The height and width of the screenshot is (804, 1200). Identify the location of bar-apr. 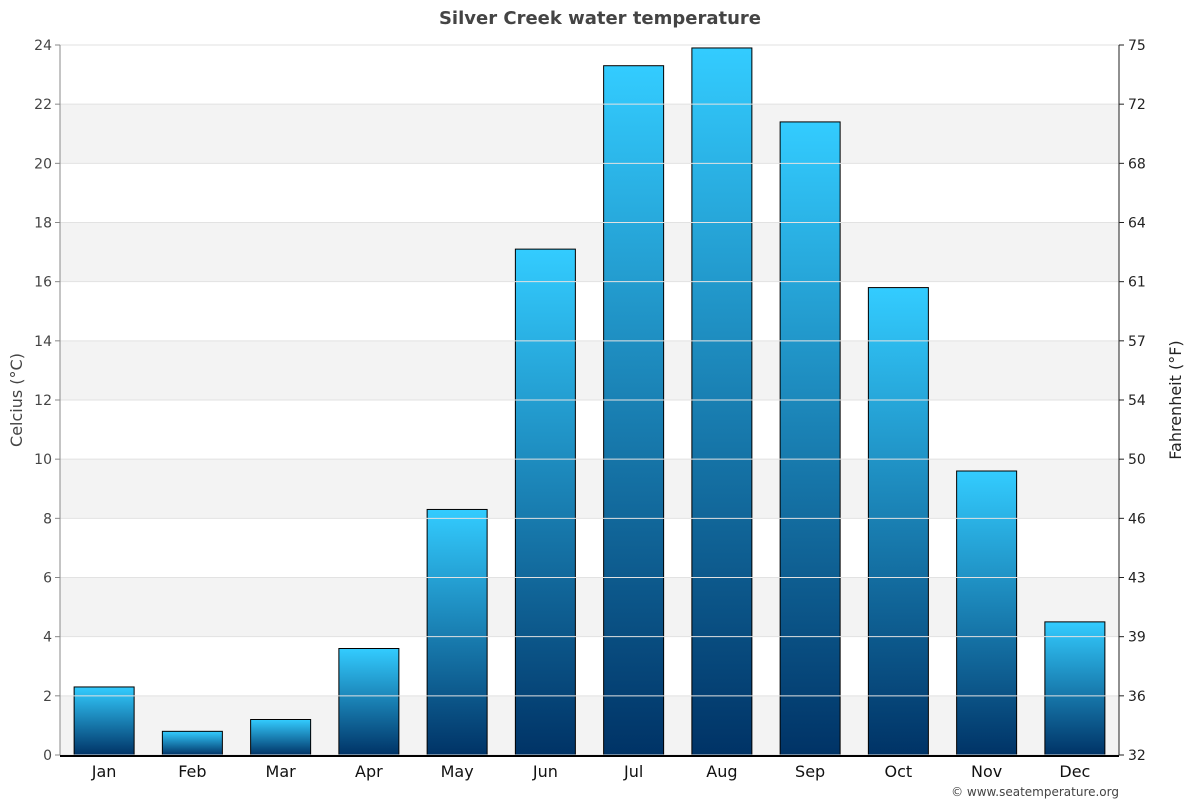
(369, 702).